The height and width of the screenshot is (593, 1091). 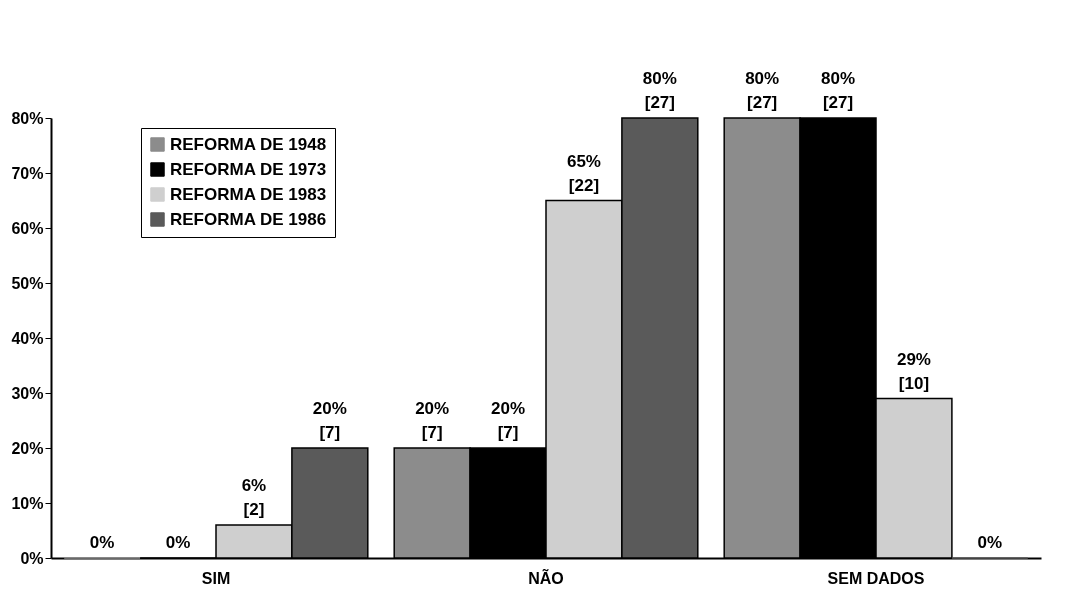 I want to click on y-tick-label: 20%, so click(x=27, y=448).